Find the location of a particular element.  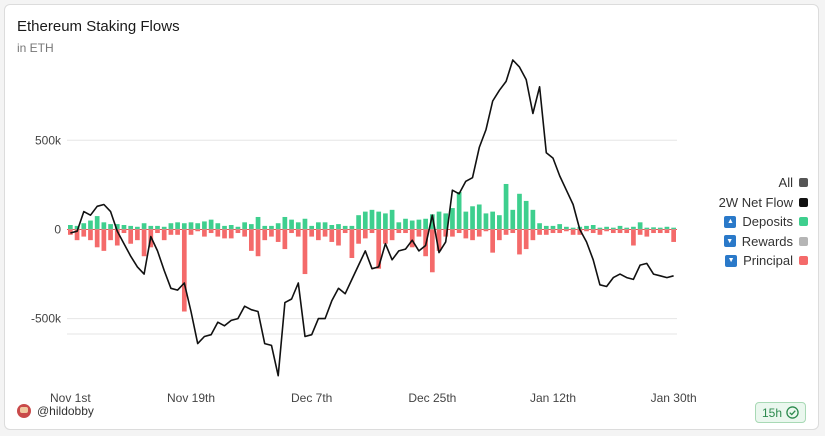

x-tick-label: Nov 1st is located at coordinates (70, 398).